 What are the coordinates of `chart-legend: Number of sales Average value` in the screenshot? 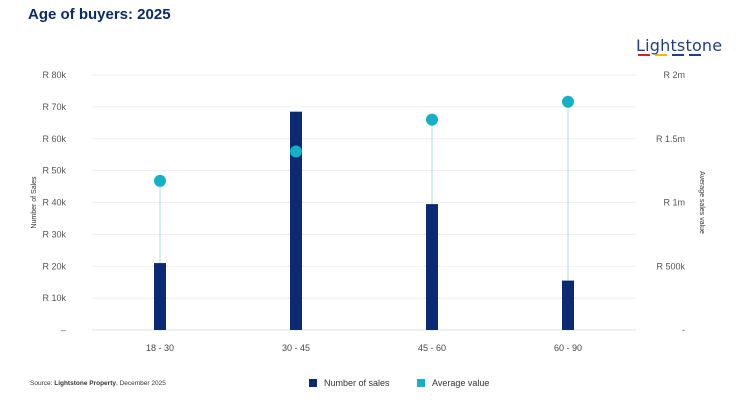 It's located at (375, 384).